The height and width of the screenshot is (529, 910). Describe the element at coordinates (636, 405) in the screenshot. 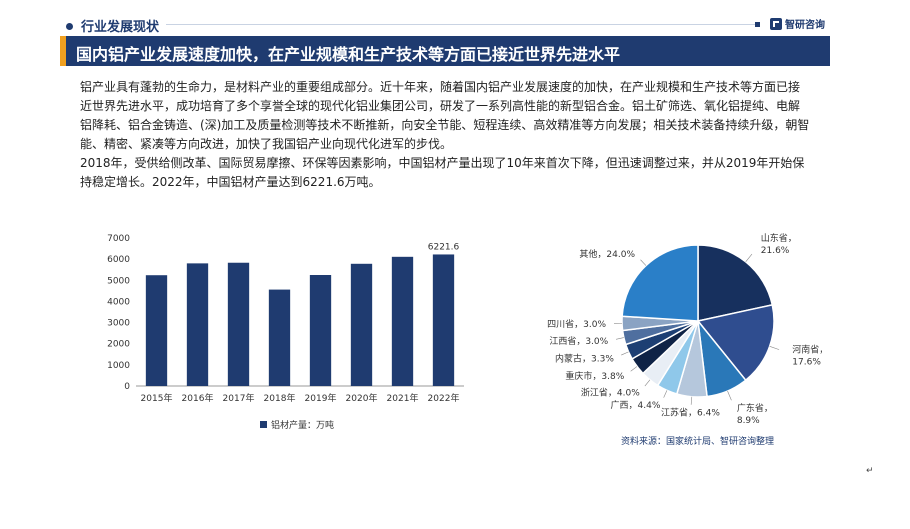

I see `slice-label: 广西，4.4%` at that location.